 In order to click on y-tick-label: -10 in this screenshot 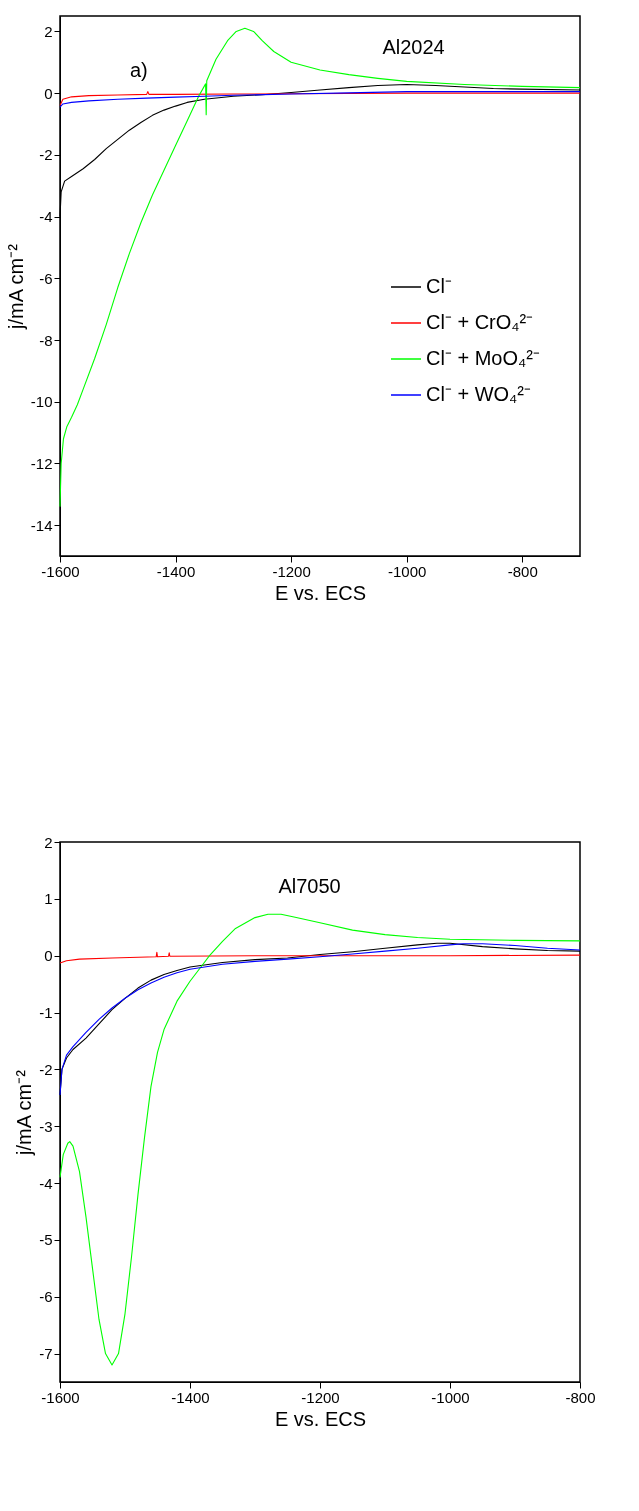, I will do `click(41, 402)`.